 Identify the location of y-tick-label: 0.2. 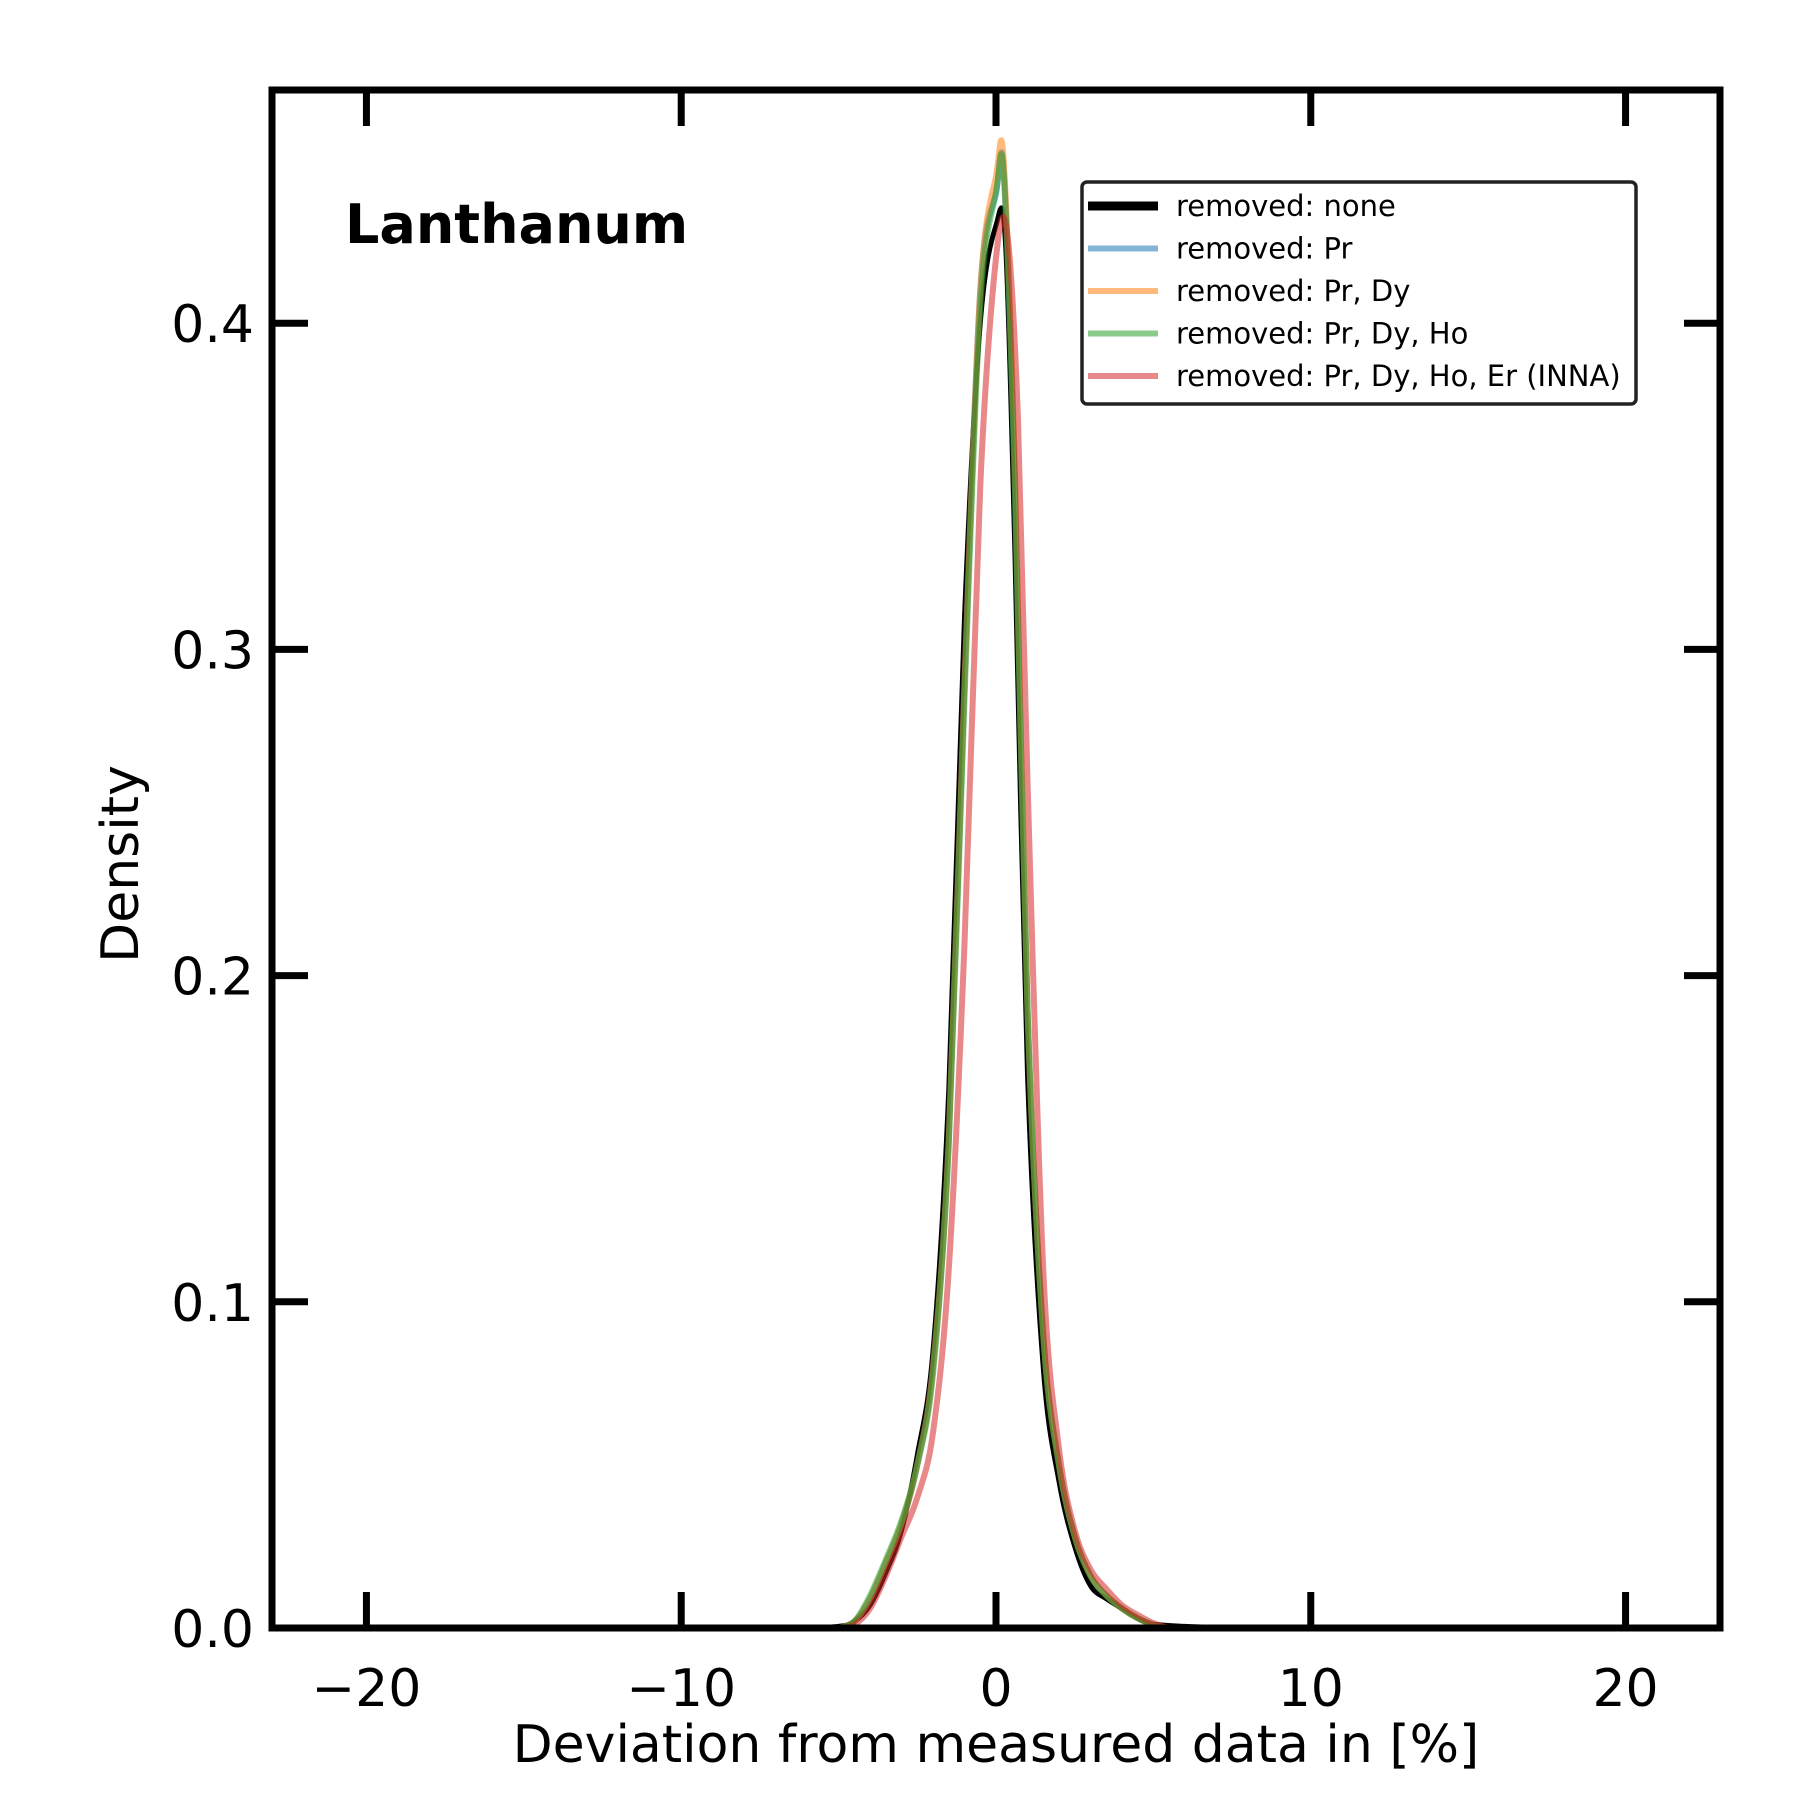
(212, 978).